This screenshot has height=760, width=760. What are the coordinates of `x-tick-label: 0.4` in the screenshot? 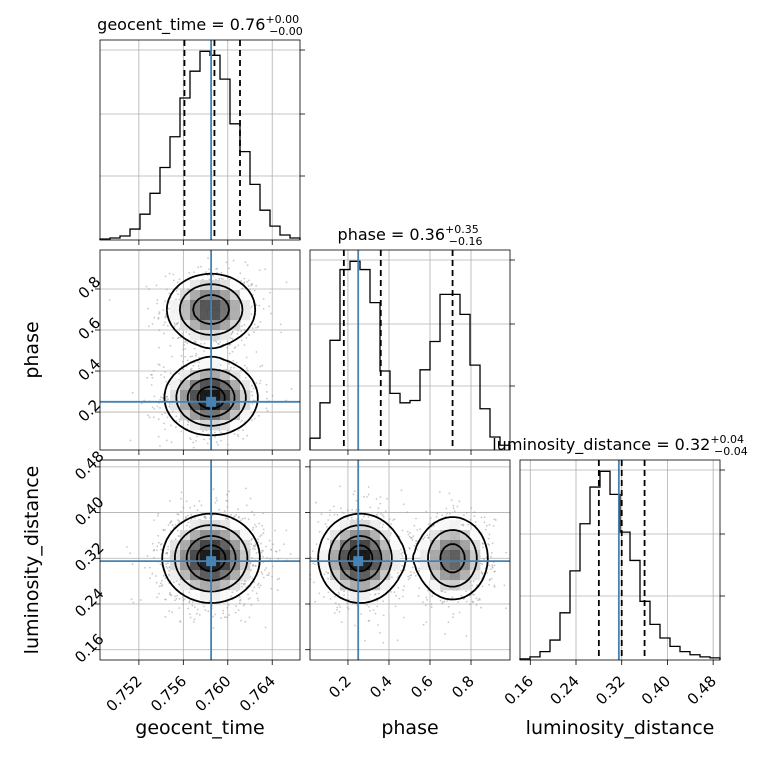 It's located at (381, 687).